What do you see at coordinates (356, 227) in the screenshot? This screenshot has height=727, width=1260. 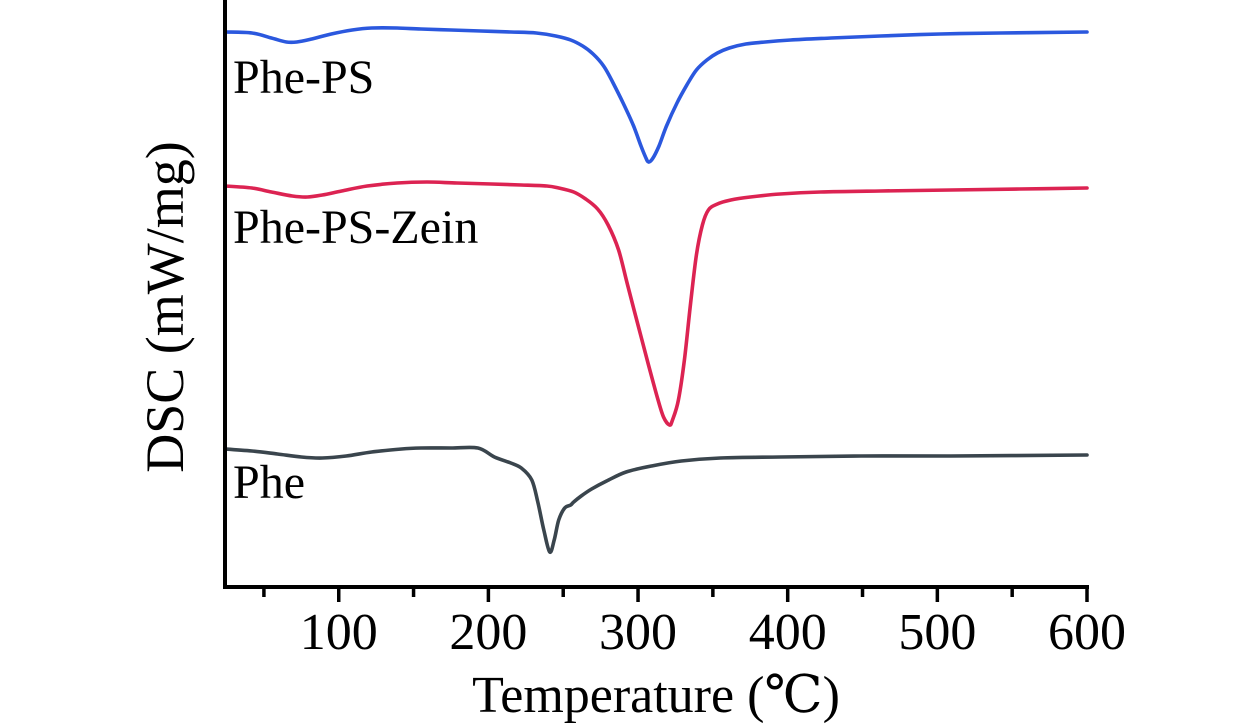 I see `series-label-phe-ps-zein: Phe-PS-Zein` at bounding box center [356, 227].